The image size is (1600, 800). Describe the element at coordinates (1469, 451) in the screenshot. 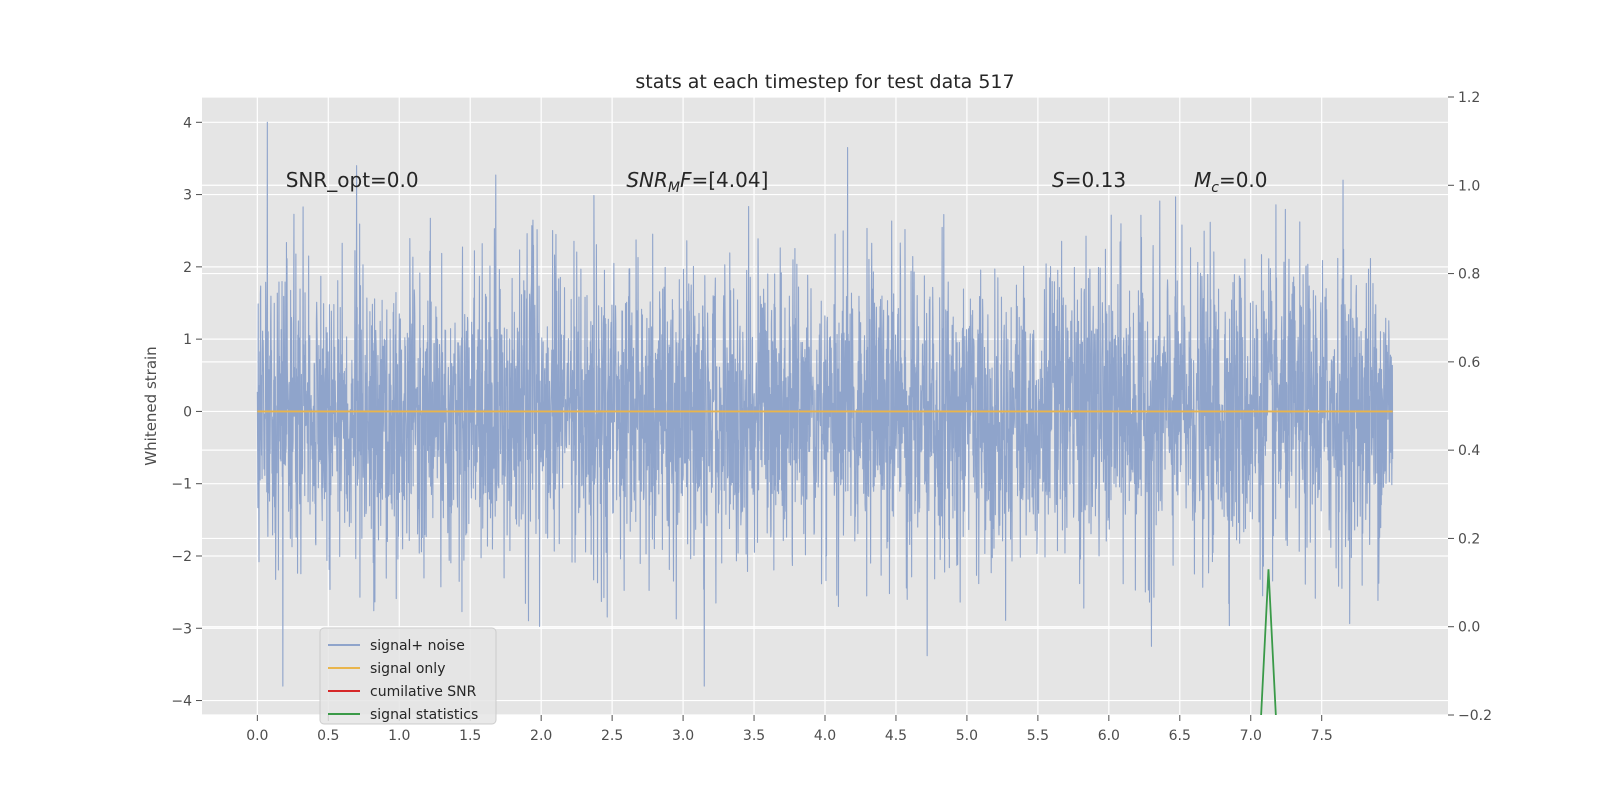

I see `y2-tick-label: 0.4` at that location.